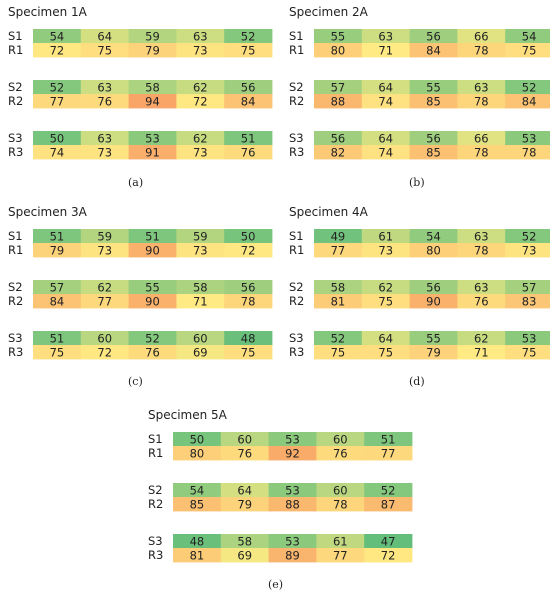 The image size is (550, 594). What do you see at coordinates (296, 352) in the screenshot?
I see `row-label: R3` at bounding box center [296, 352].